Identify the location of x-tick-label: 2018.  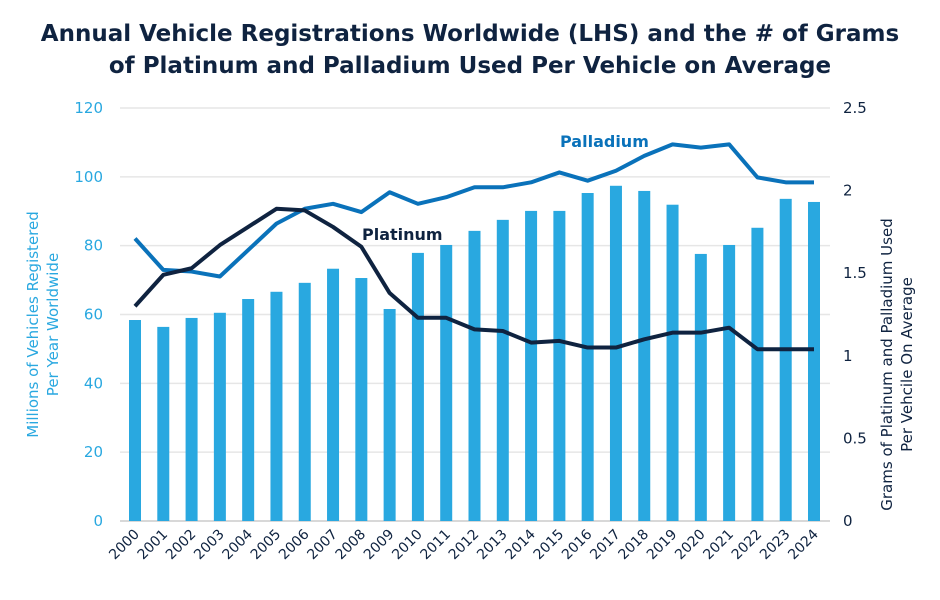
(634, 545).